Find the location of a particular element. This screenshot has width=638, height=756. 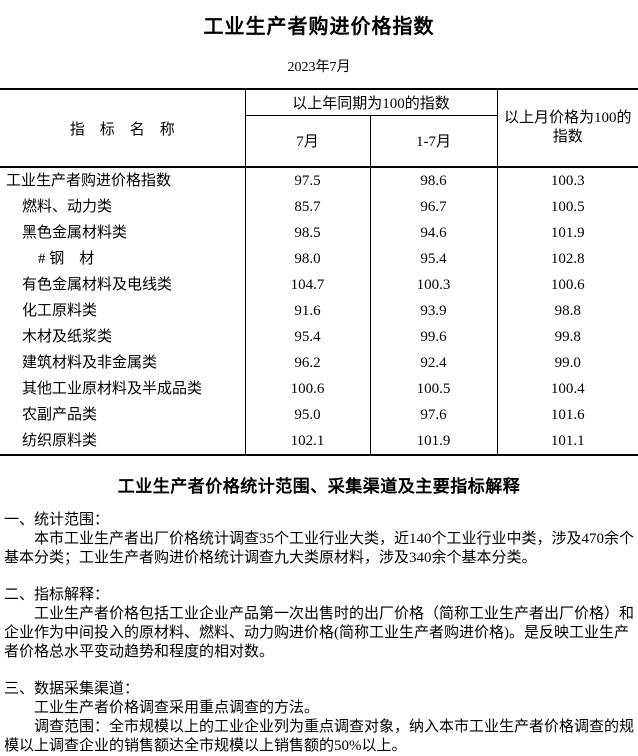

table-row: 工业生产者购进价格指数 97.5 98.6 100.3 is located at coordinates (319, 180).